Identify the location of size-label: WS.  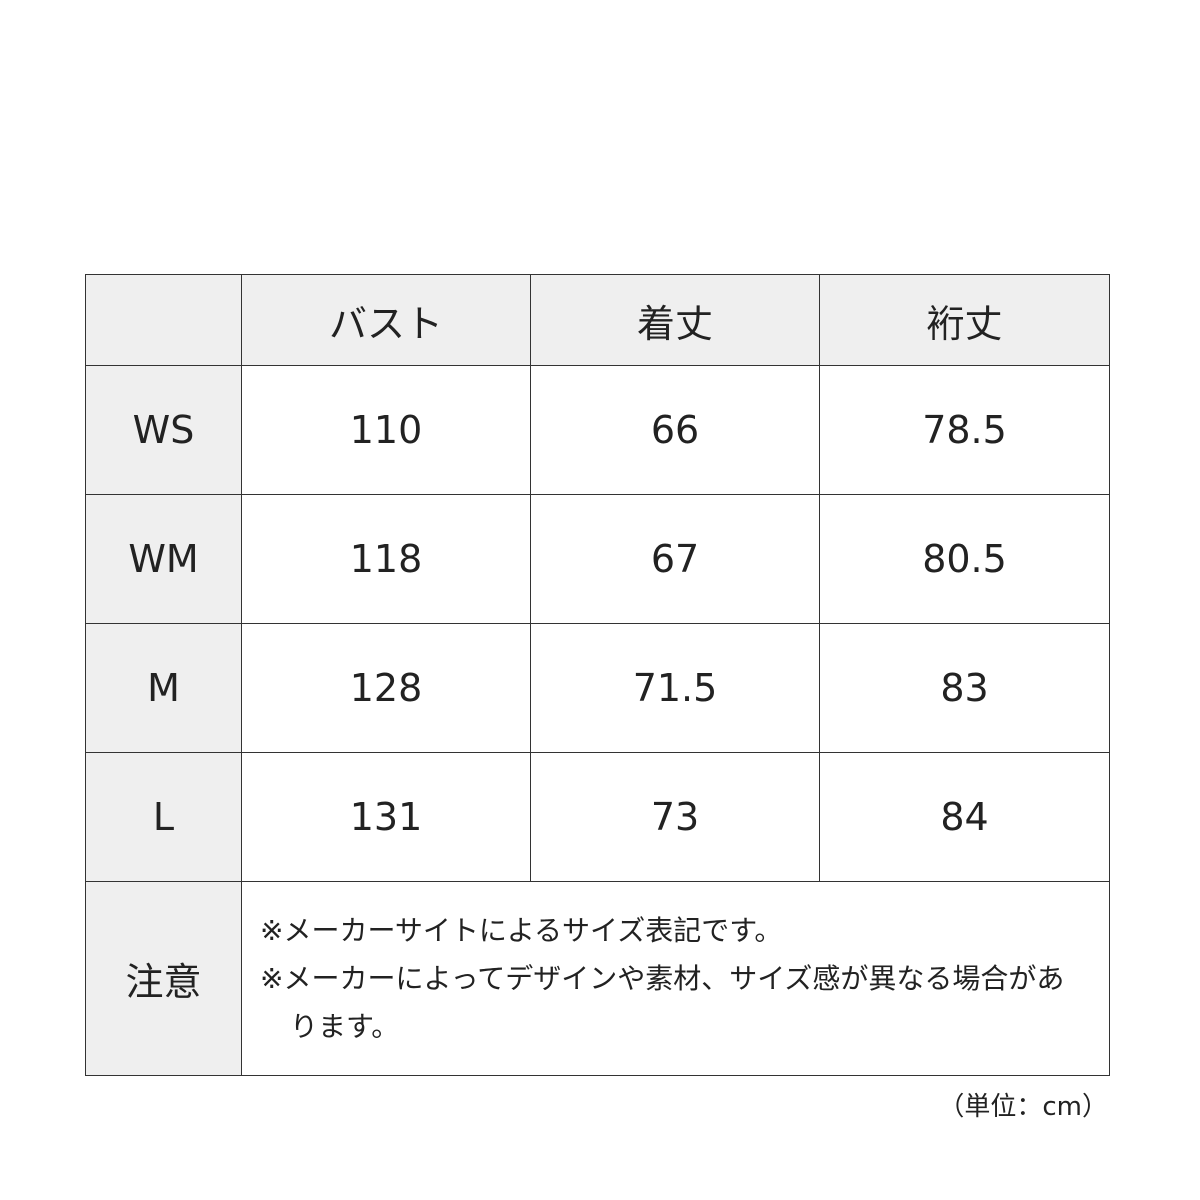
(163, 430).